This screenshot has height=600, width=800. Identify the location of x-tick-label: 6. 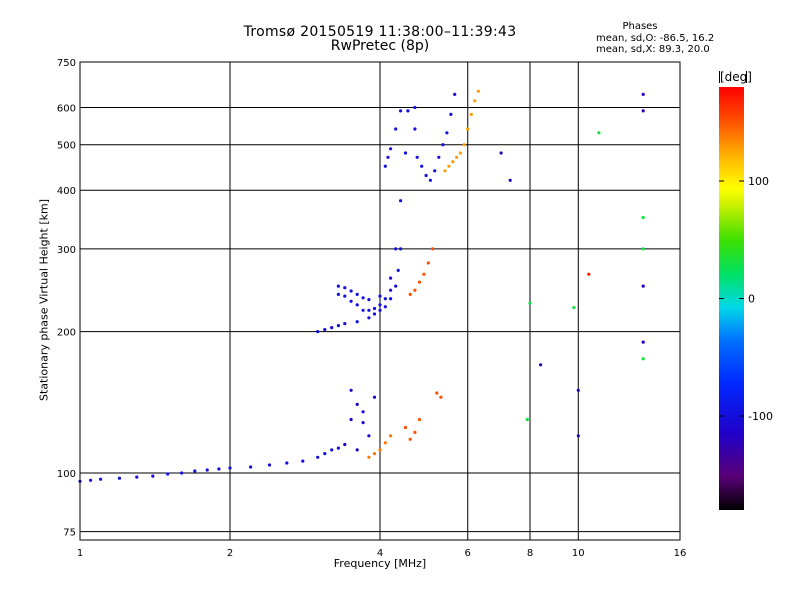
(468, 553).